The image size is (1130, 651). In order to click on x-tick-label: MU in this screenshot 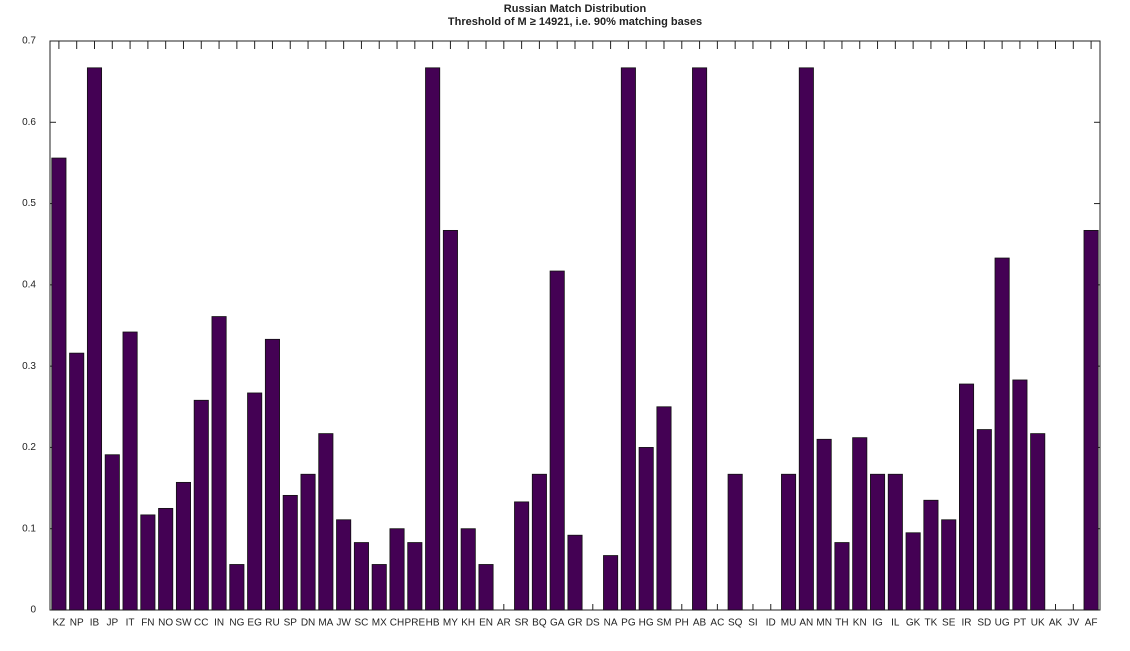, I will do `click(789, 623)`.